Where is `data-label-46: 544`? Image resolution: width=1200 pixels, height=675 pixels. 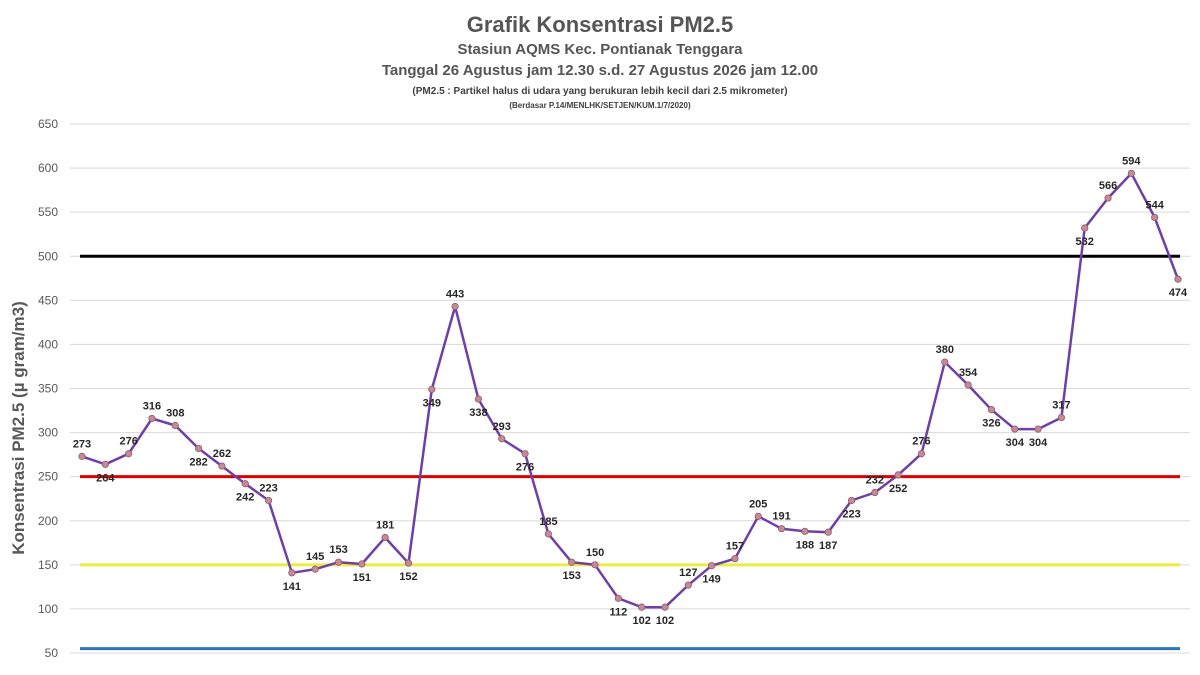
data-label-46: 544 is located at coordinates (1155, 205).